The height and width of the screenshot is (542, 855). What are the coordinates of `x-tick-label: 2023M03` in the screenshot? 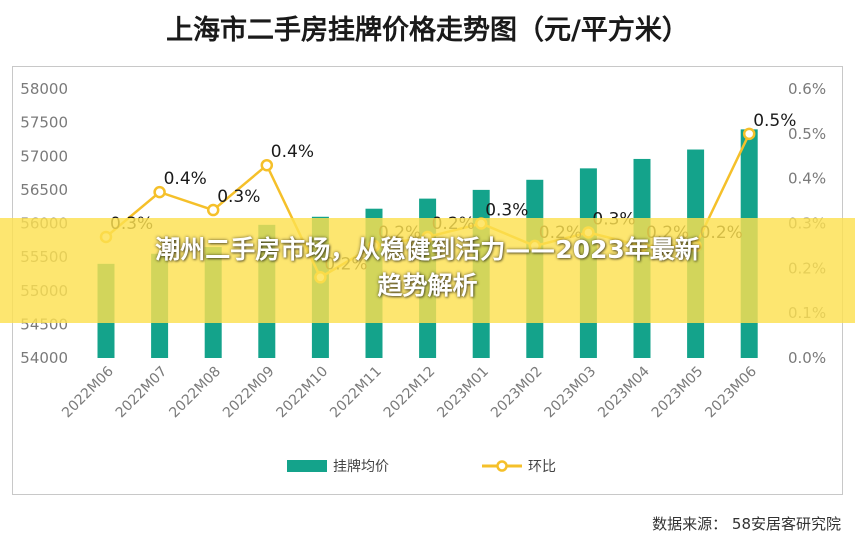 It's located at (571, 393).